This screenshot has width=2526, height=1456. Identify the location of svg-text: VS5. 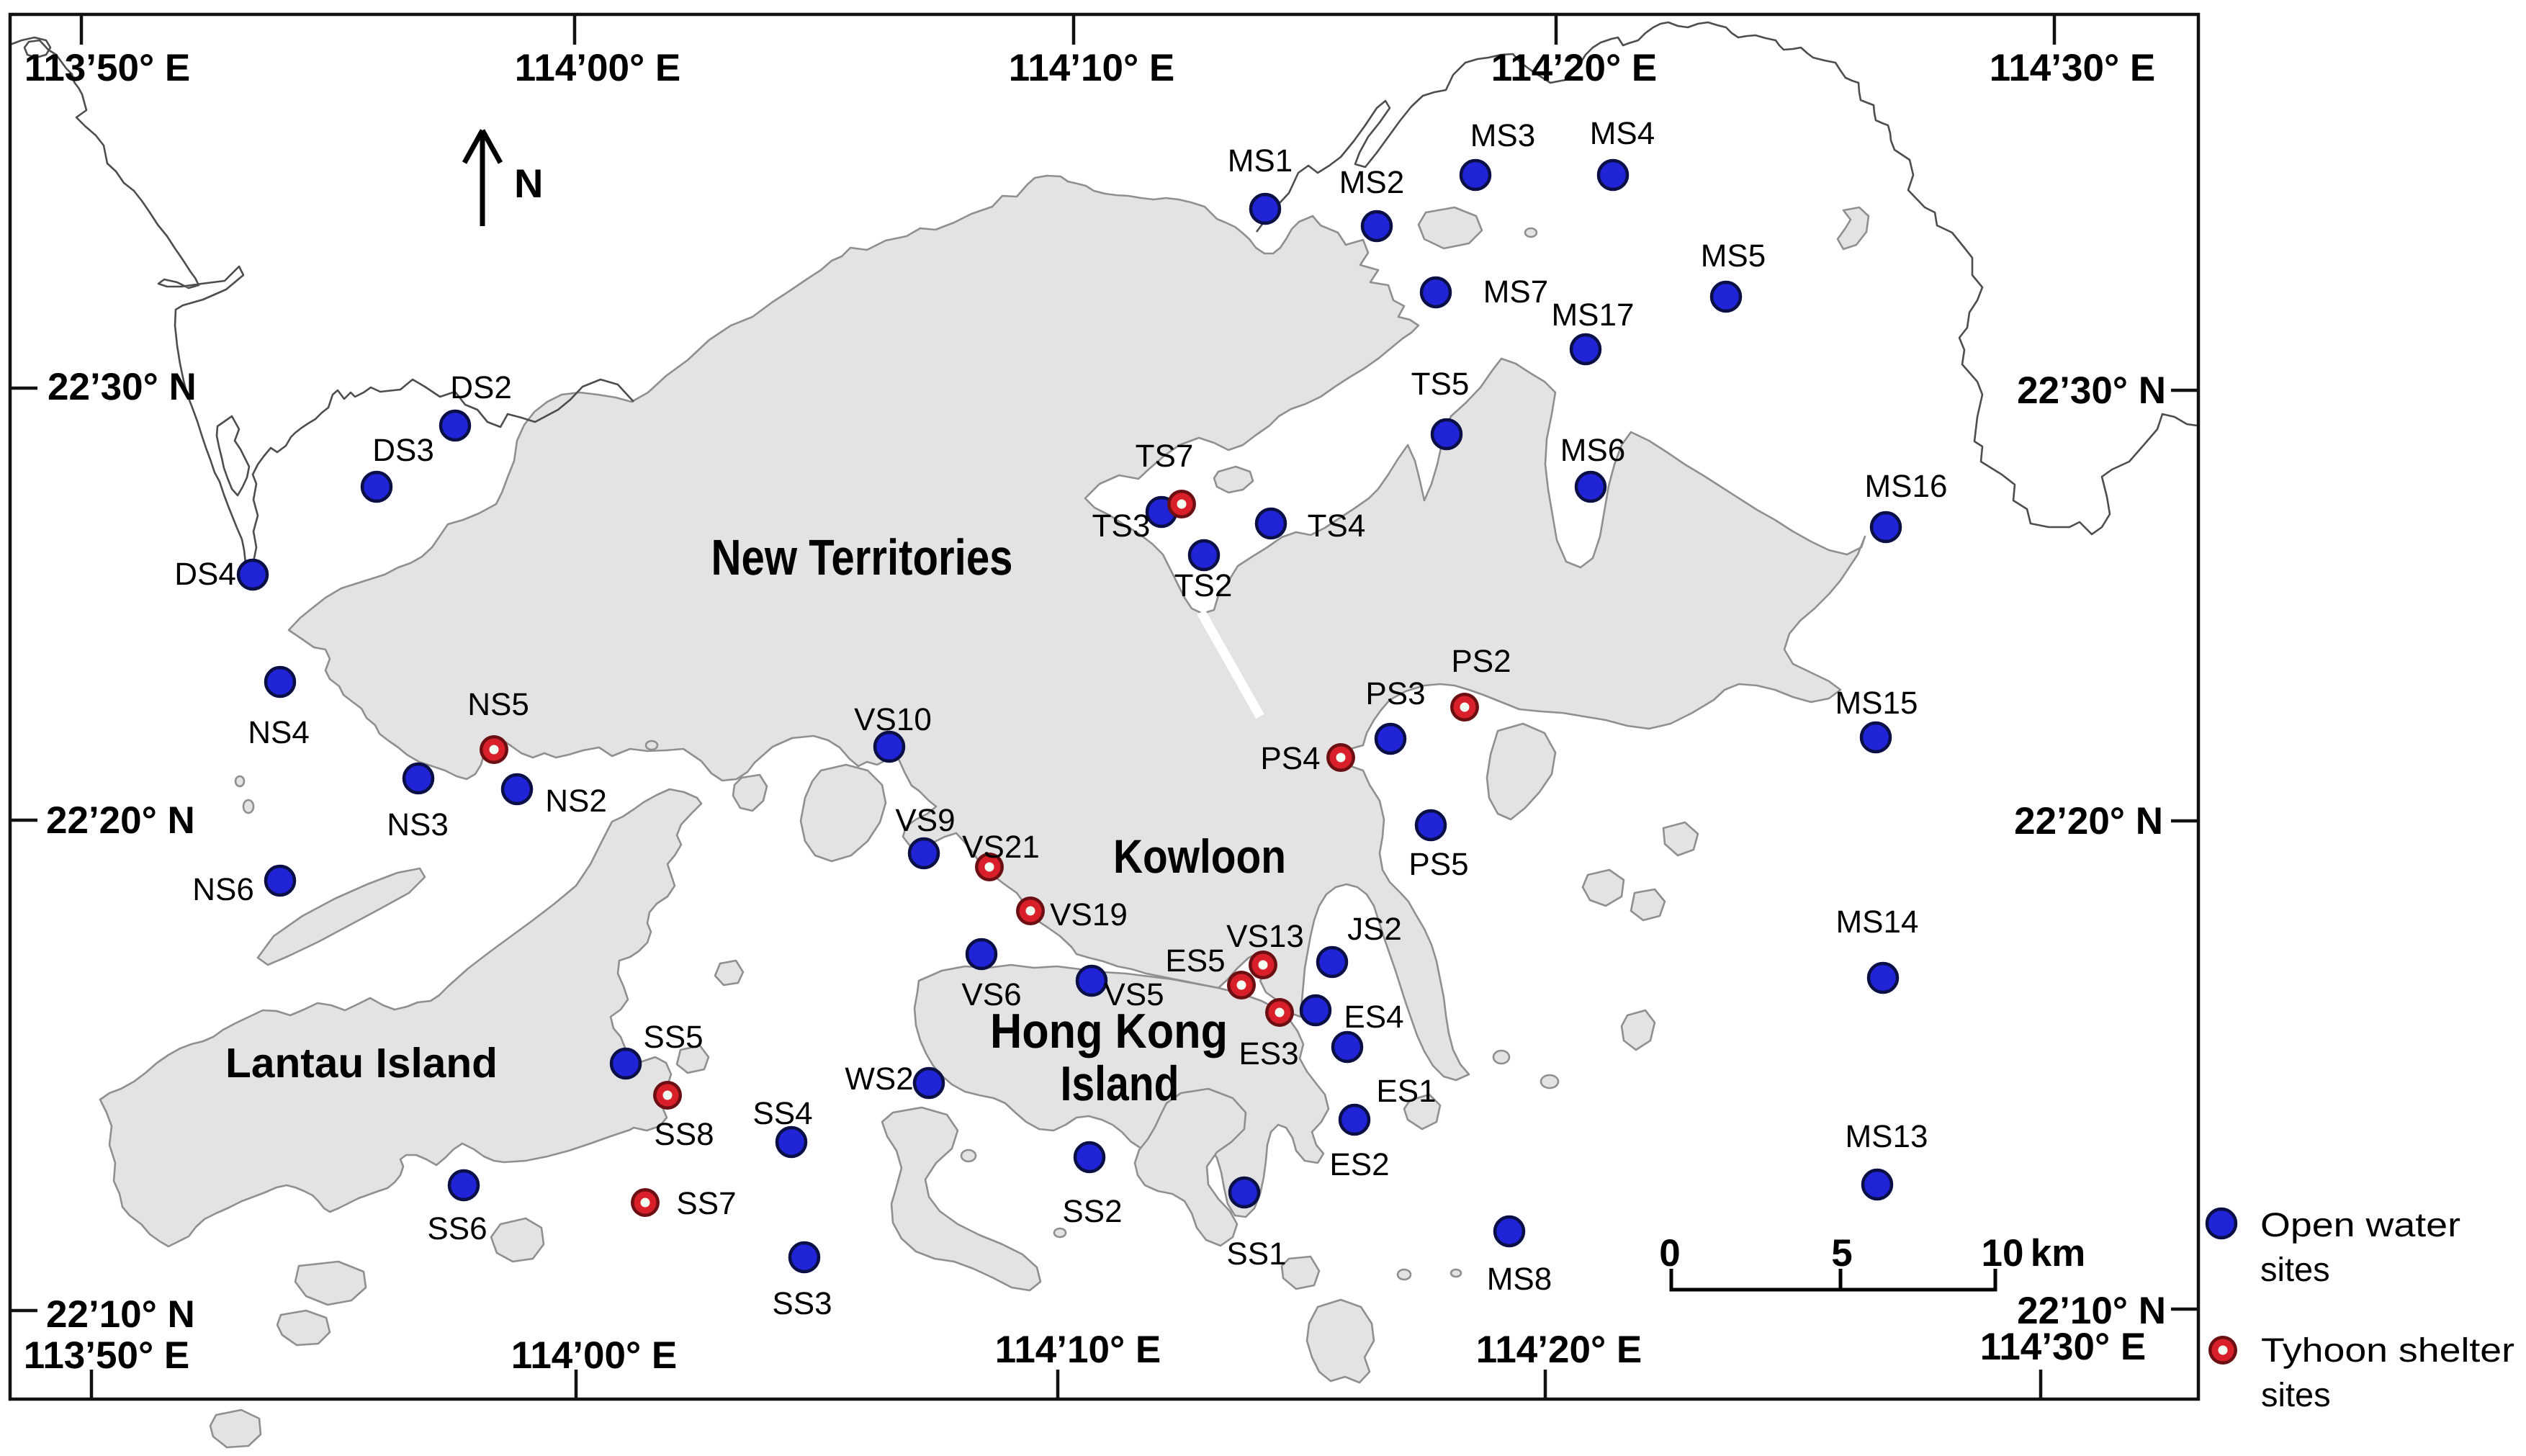
(1134, 994).